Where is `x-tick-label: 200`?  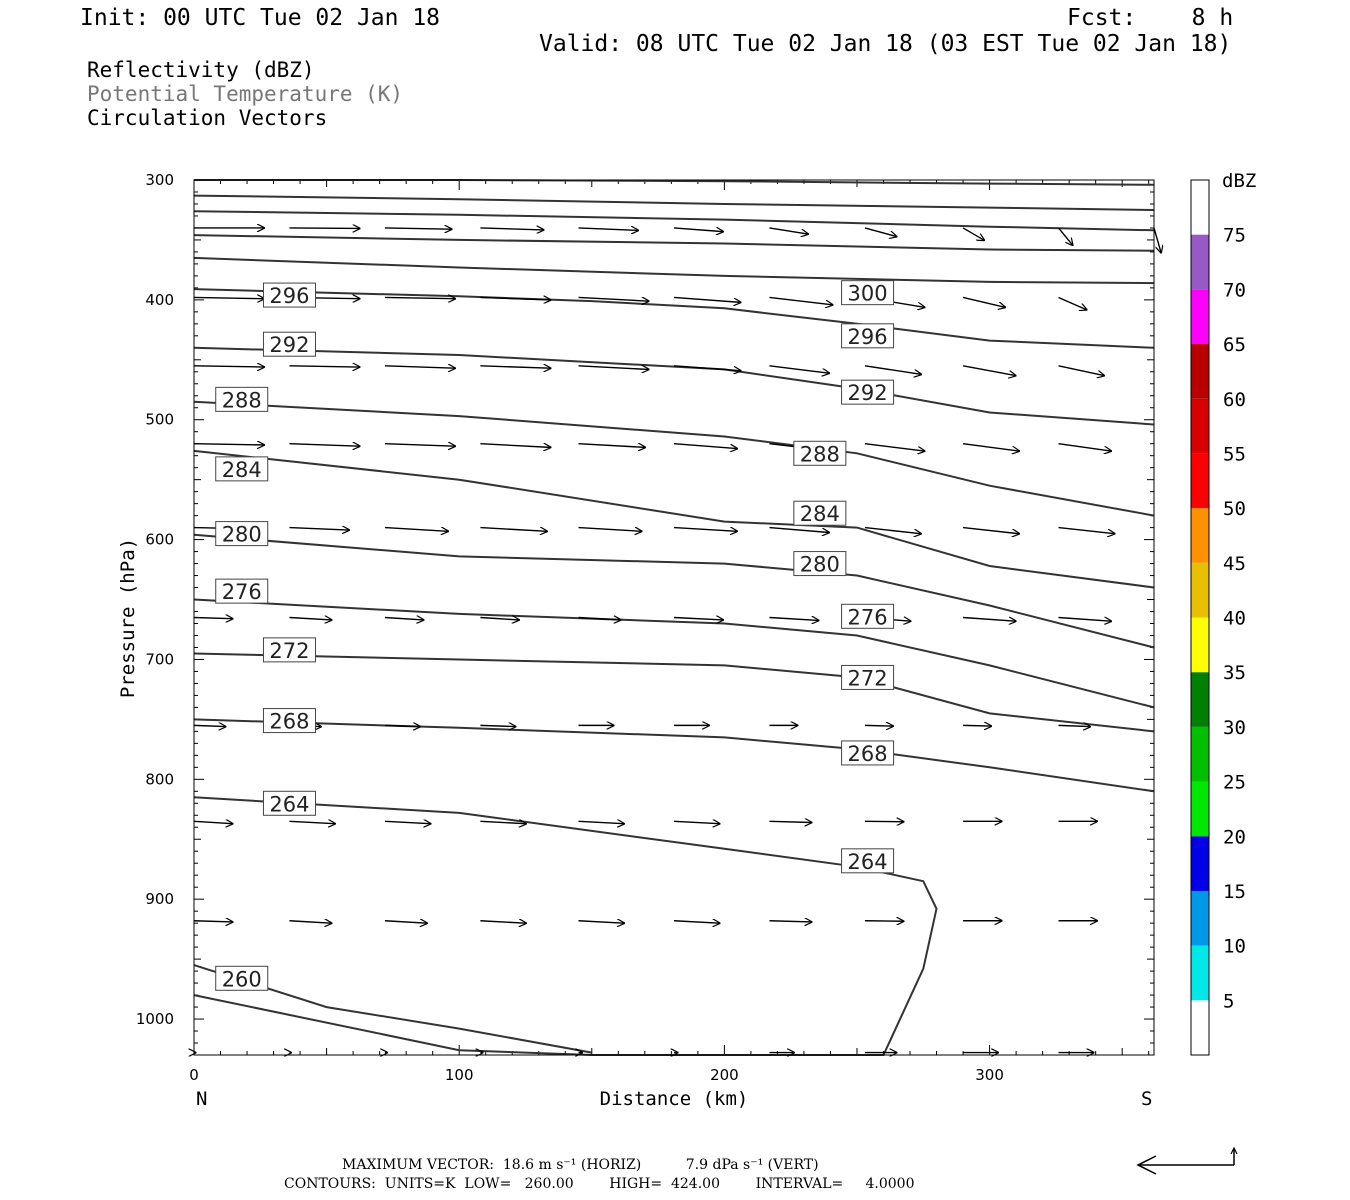 x-tick-label: 200 is located at coordinates (724, 1075).